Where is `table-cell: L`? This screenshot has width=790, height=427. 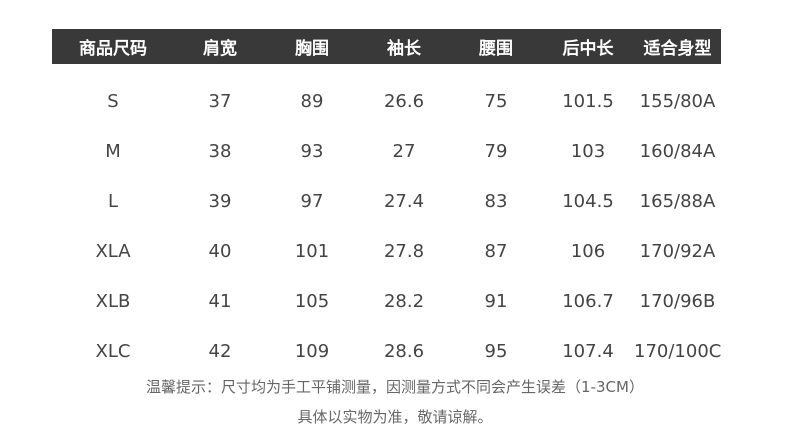 table-cell: L is located at coordinates (113, 201).